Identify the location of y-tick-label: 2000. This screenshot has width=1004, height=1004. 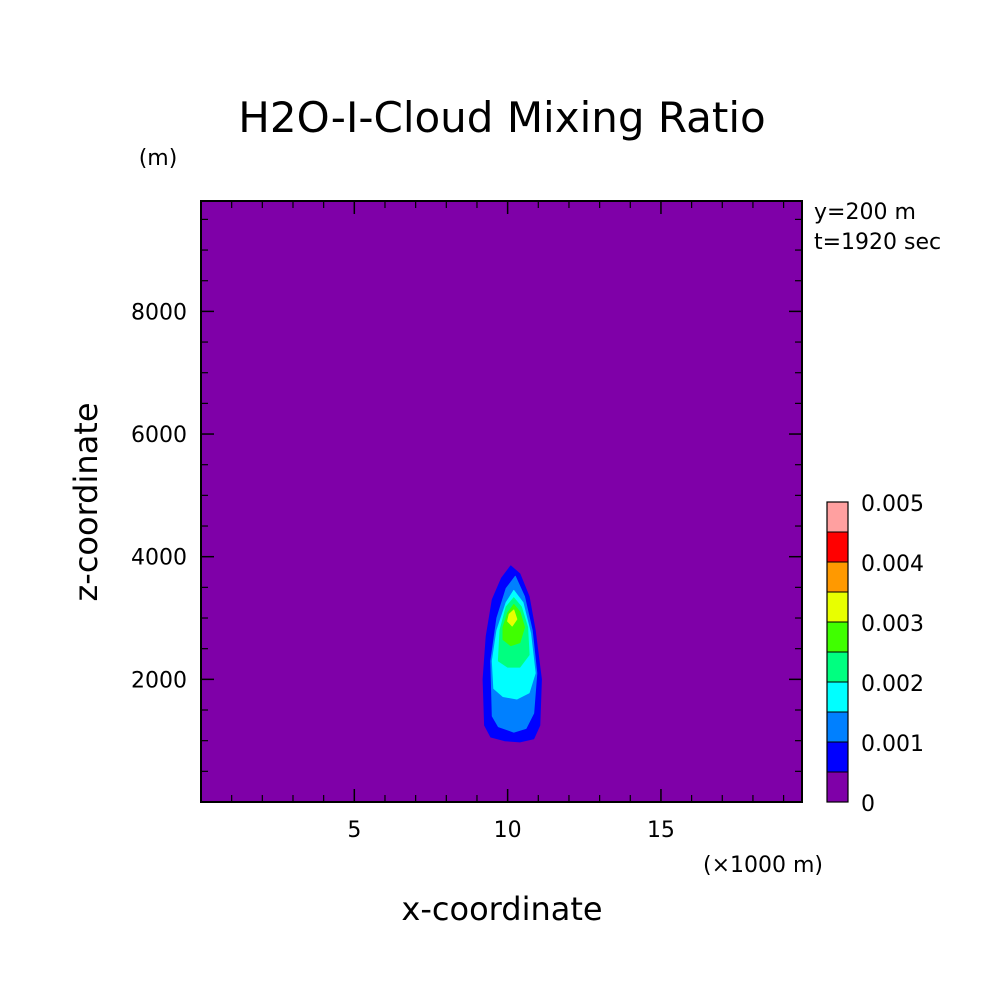
(159, 680).